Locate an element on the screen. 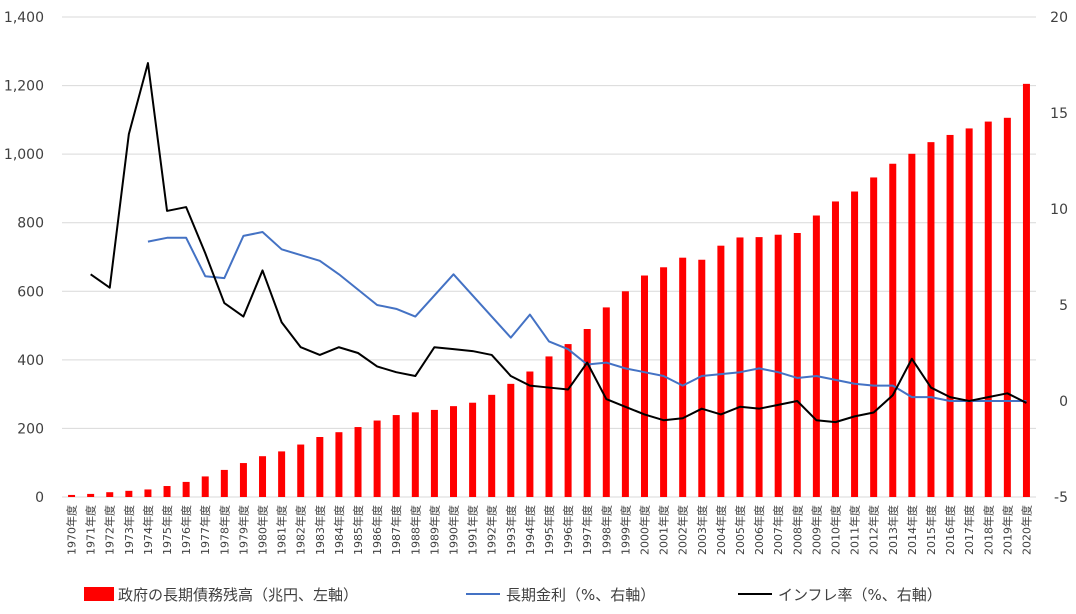 The height and width of the screenshot is (614, 1076). x-tick-label: 1971年度 is located at coordinates (91, 530).